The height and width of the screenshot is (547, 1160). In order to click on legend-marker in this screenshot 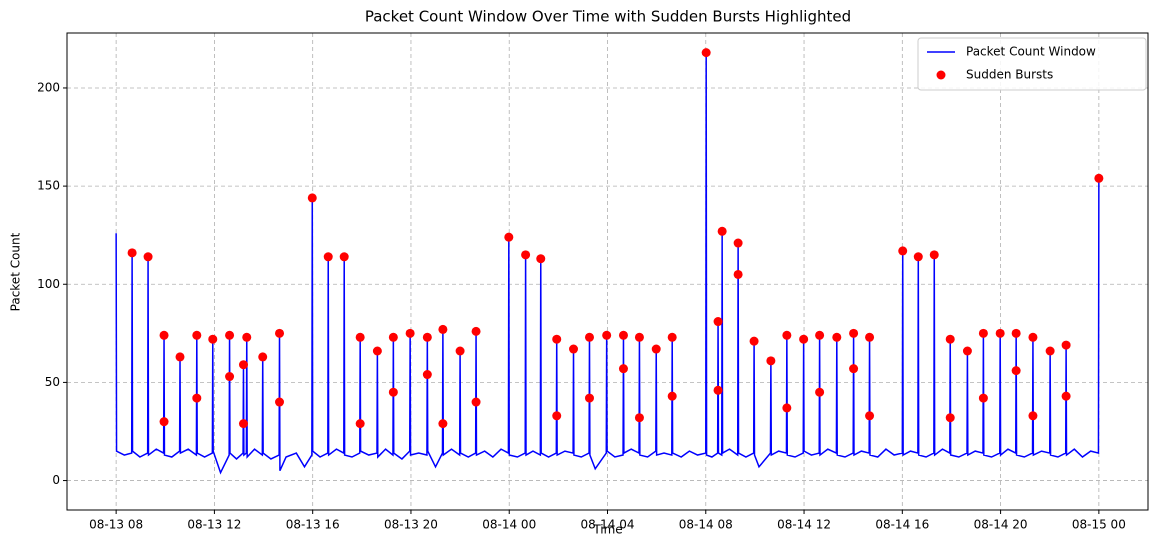, I will do `click(941, 75)`.